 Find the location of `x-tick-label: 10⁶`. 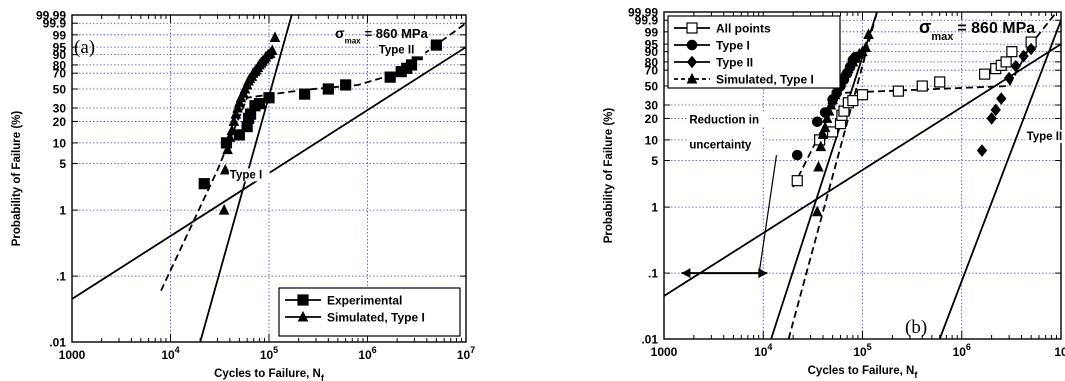

x-tick-label: 10⁶ is located at coordinates (367, 353).